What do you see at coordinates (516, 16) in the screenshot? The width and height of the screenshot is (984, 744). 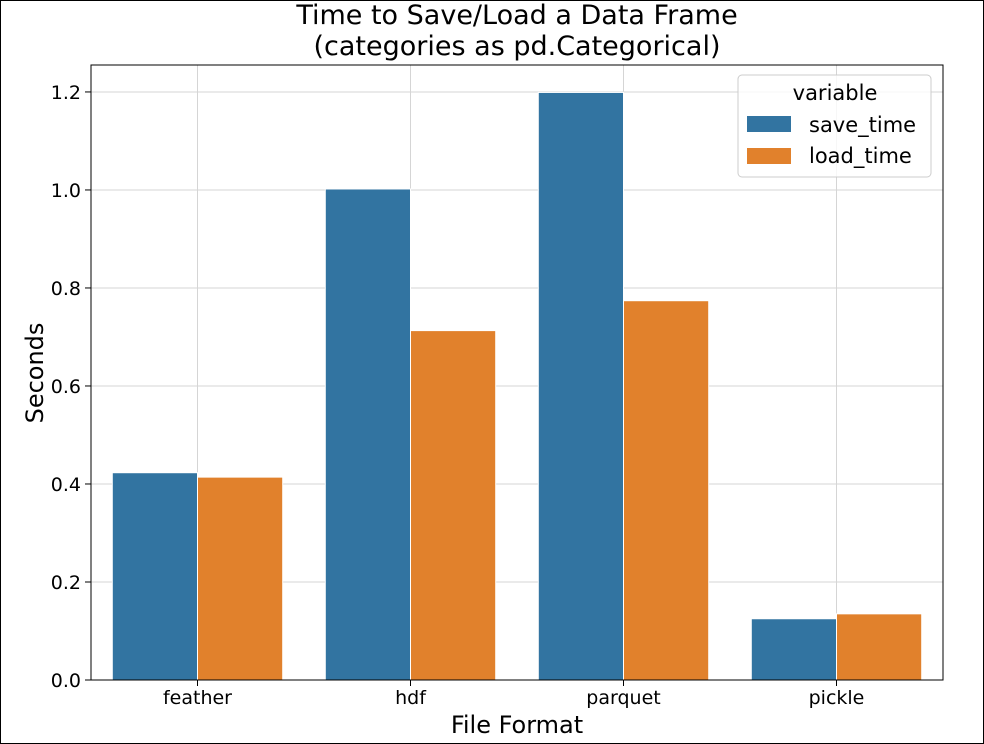 I see `chart-title: Time to Save/Load a Data Frame` at bounding box center [516, 16].